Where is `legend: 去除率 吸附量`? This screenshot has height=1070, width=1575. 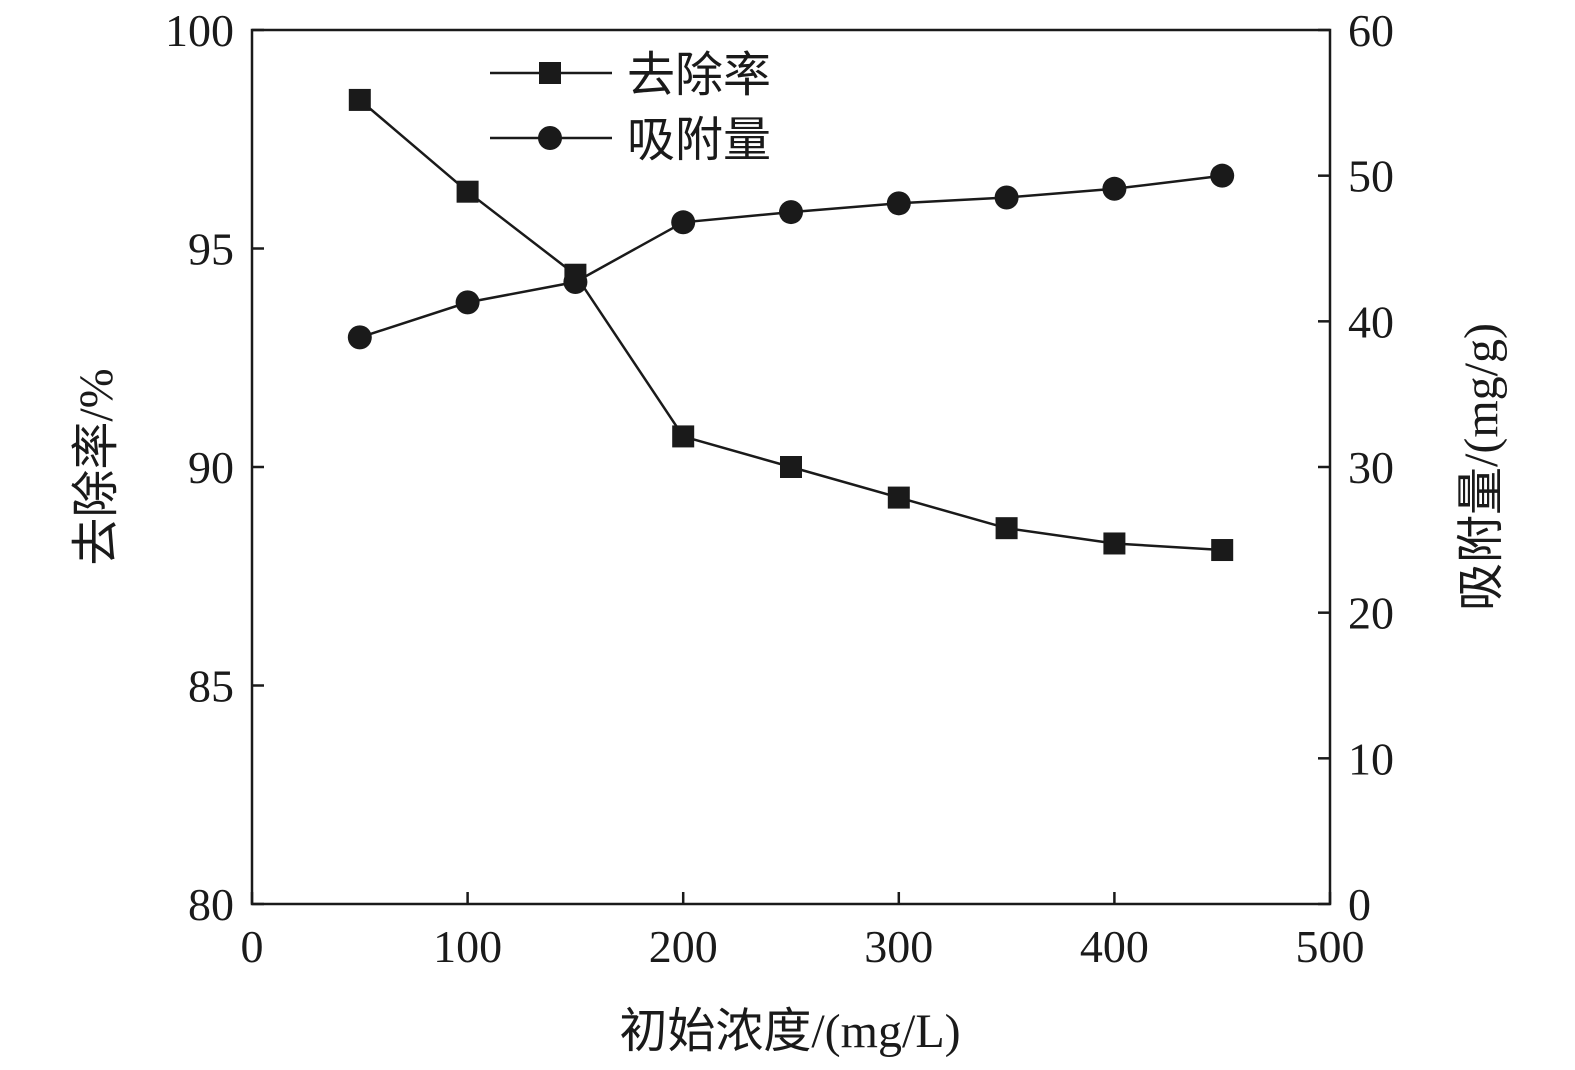 legend: 去除率 吸附量 is located at coordinates (630, 108).